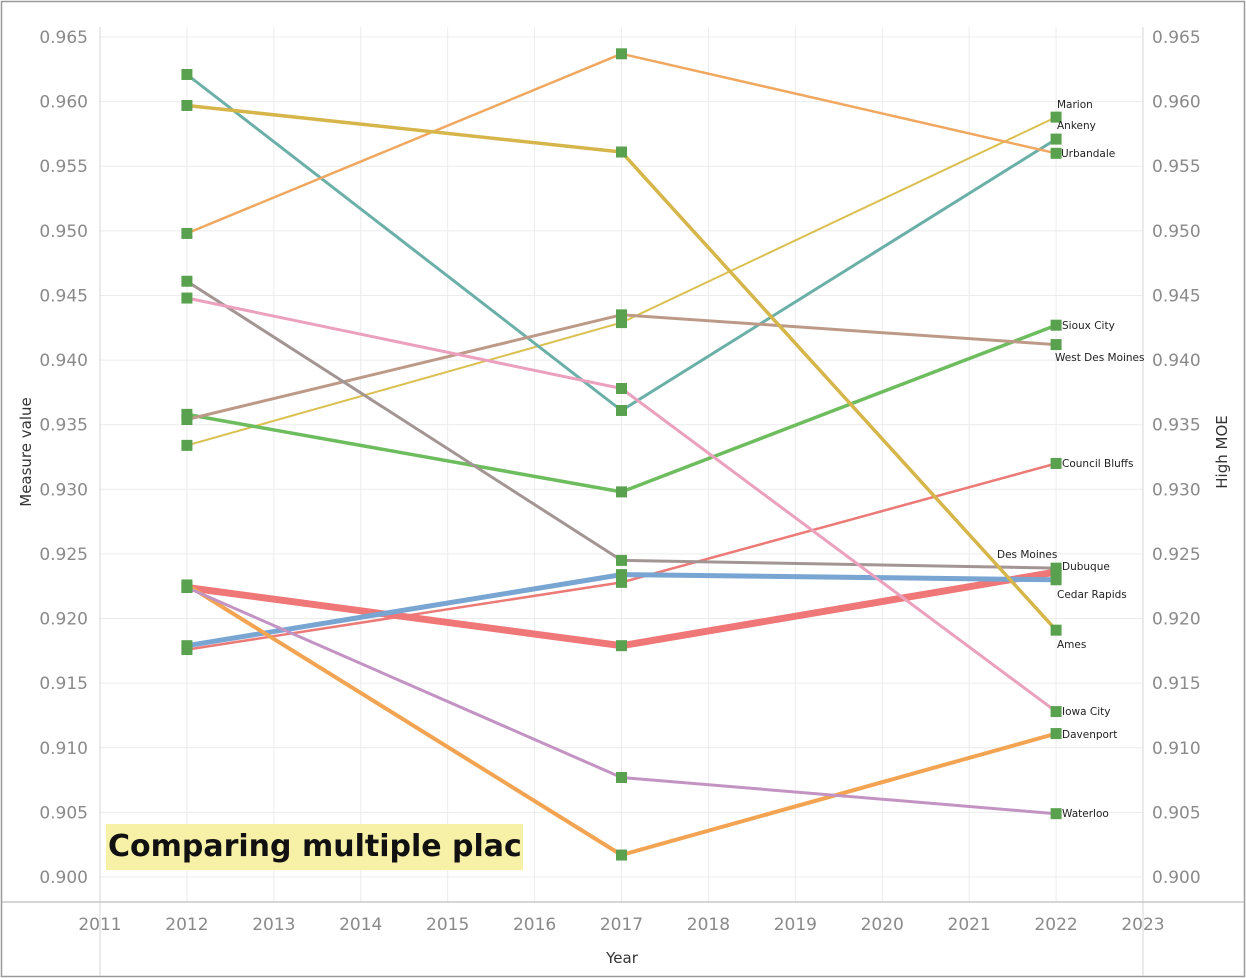 The height and width of the screenshot is (978, 1246). I want to click on x-axis-title: Year, so click(622, 958).